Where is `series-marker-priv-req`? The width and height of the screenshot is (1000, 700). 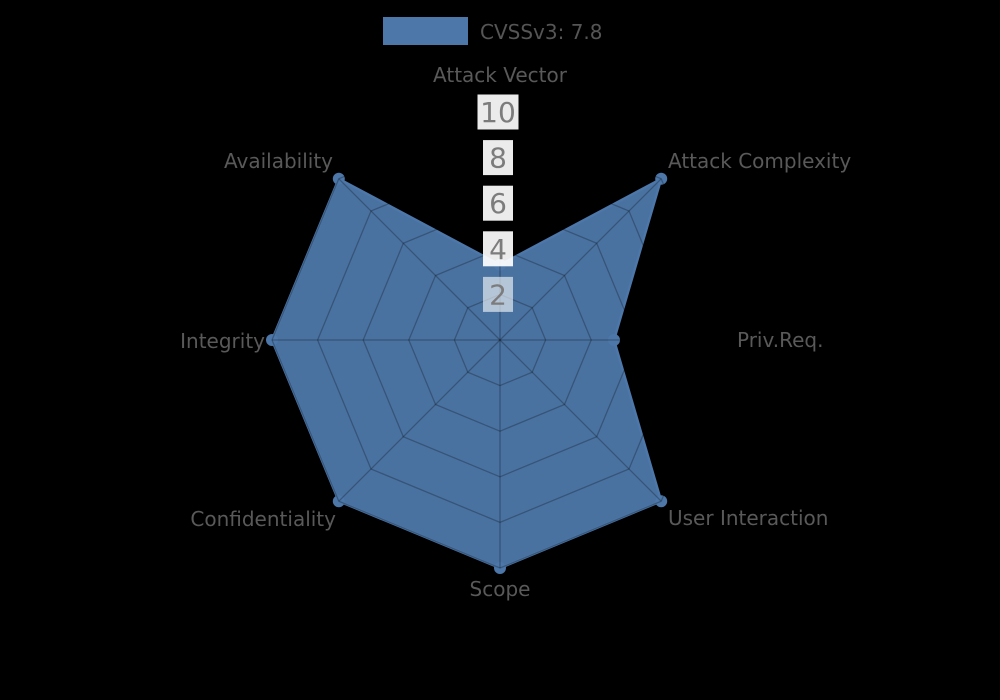 series-marker-priv-req is located at coordinates (614, 340).